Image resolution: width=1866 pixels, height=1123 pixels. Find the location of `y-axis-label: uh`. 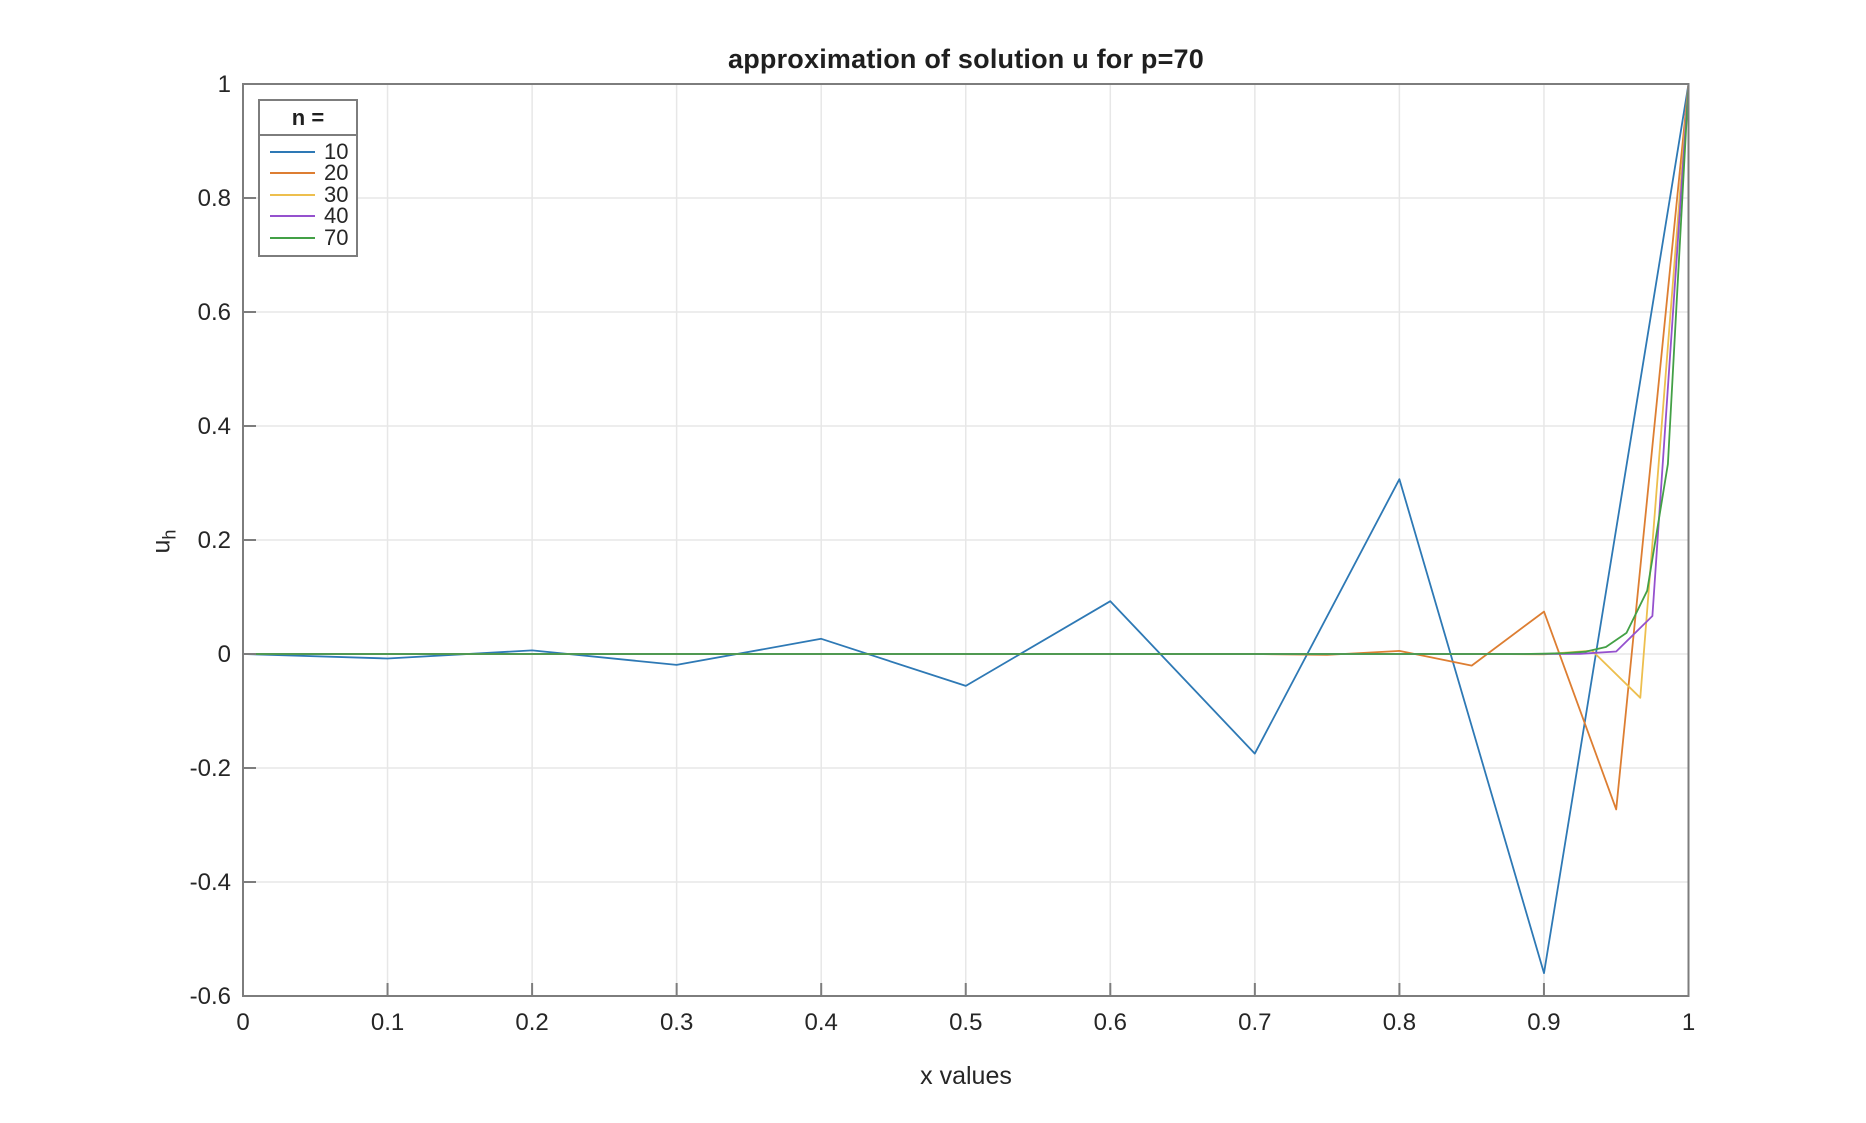

y-axis-label: uh is located at coordinates (164, 542).